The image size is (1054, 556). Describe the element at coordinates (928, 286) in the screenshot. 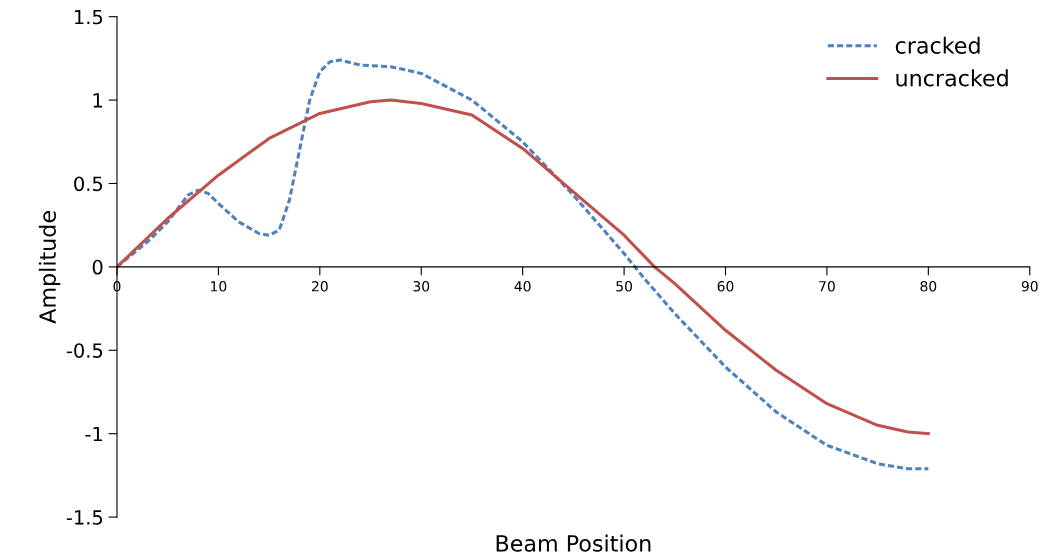

I see `x-tick-label: 80` at that location.